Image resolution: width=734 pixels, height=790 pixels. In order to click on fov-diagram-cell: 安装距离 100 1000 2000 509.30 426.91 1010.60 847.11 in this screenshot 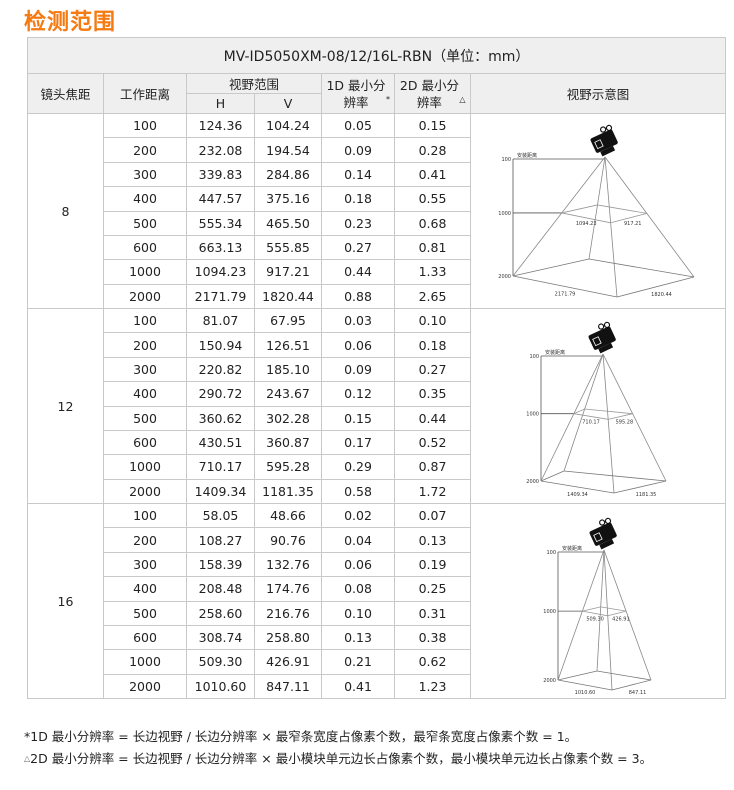, I will do `click(598, 601)`.